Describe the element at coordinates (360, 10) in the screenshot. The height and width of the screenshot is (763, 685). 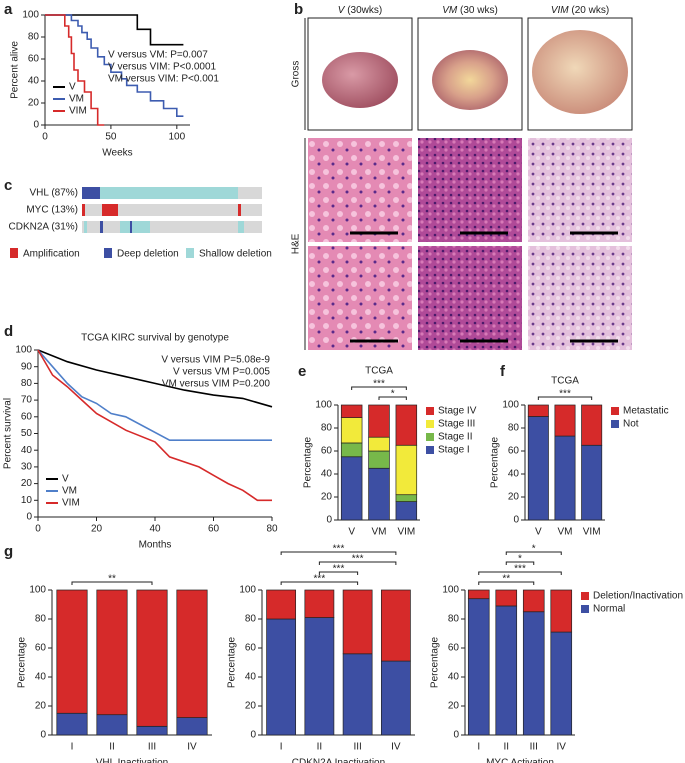
I see `column-label: V (30wks)` at that location.